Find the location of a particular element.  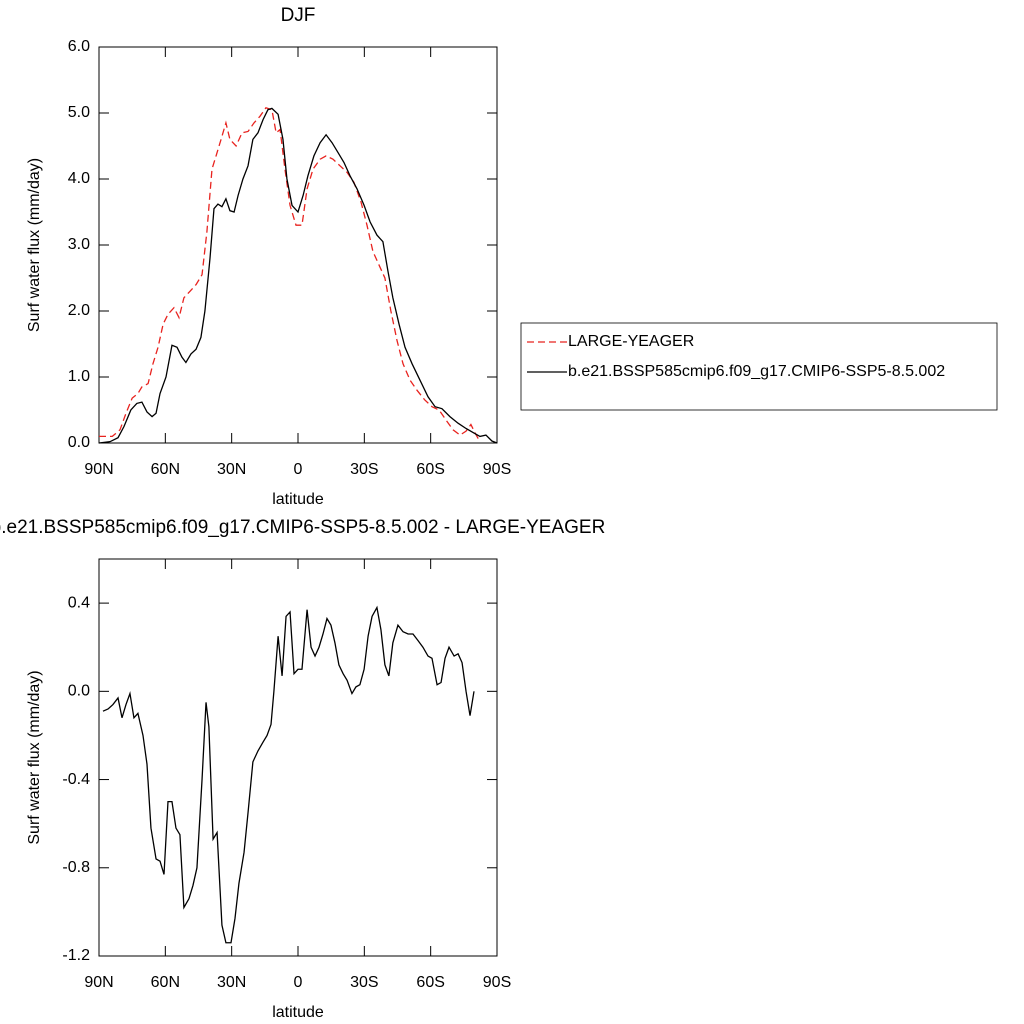

chart-title: DJF is located at coordinates (298, 15).